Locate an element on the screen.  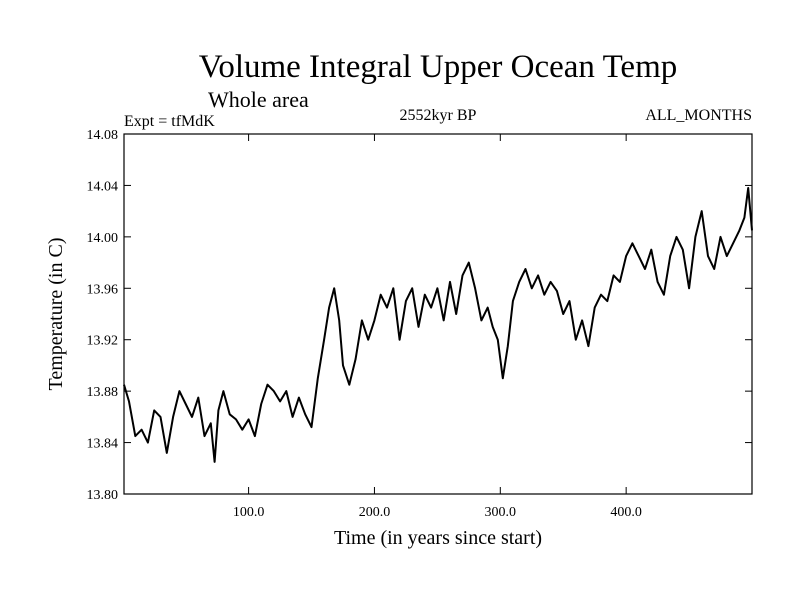
y-tick-label: 13.84 is located at coordinates (103, 444).